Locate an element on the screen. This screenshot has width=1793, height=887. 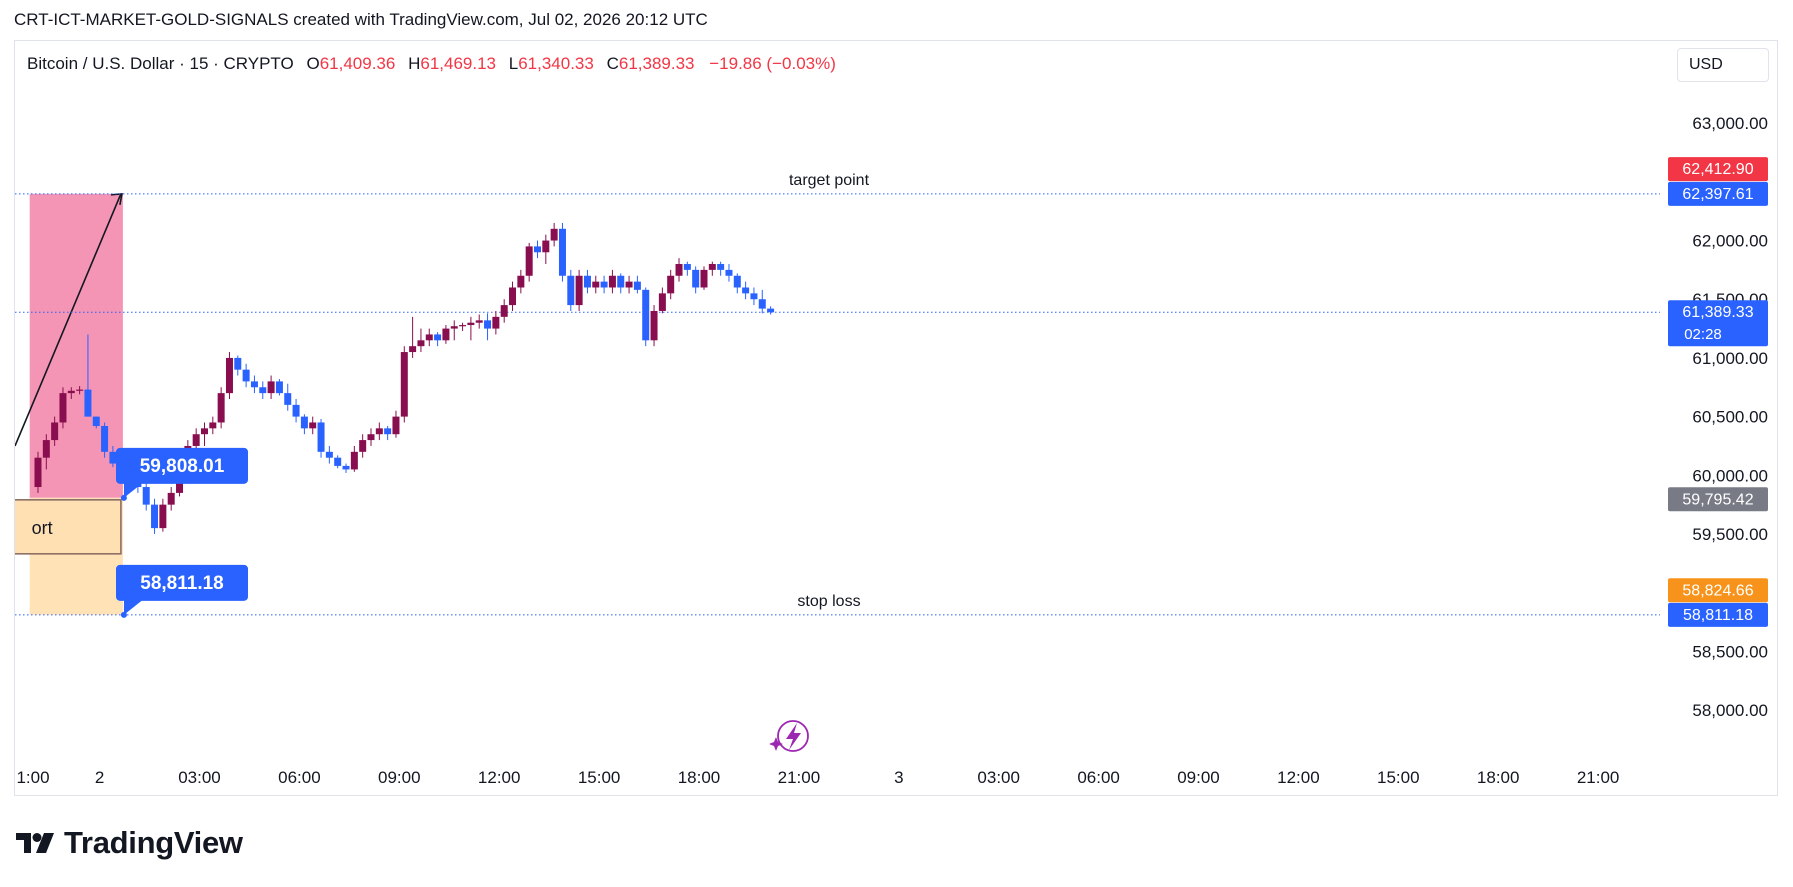
replay-icon is located at coordinates (789, 736).